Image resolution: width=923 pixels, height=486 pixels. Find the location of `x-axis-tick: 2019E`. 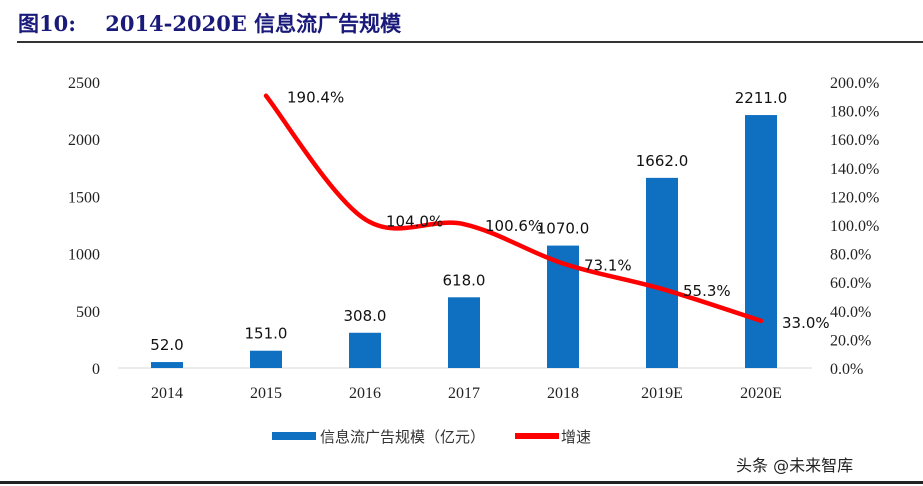

x-axis-tick: 2019E is located at coordinates (662, 393).